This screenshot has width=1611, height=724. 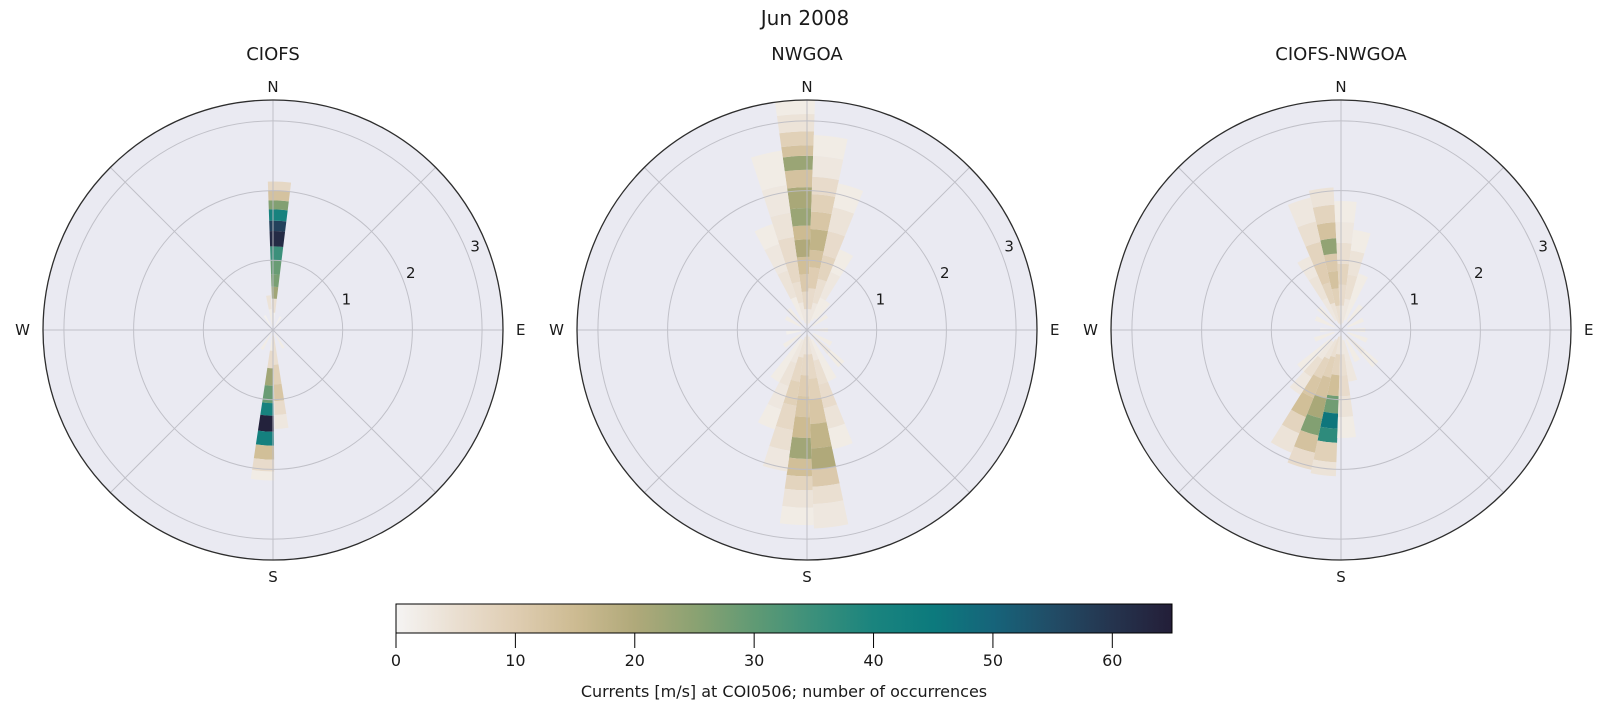 What do you see at coordinates (1112, 660) in the screenshot?
I see `colorbar-tick-label: 60` at bounding box center [1112, 660].